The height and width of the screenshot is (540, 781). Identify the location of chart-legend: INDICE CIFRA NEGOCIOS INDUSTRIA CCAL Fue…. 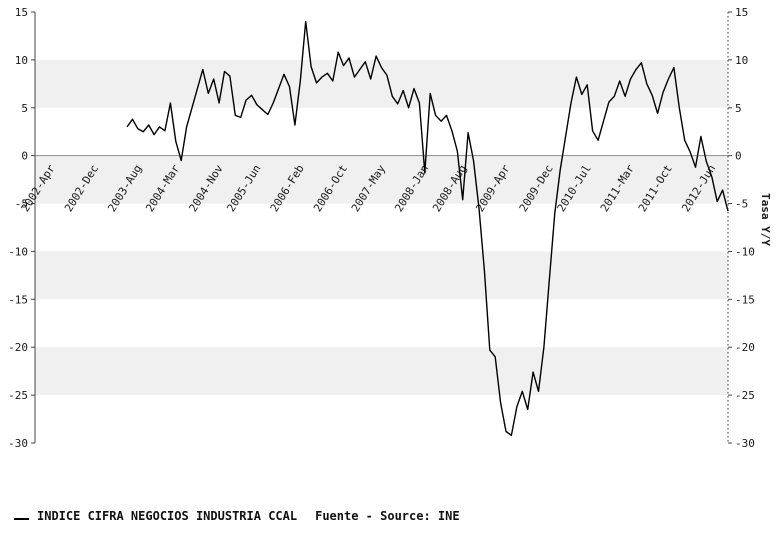
(237, 516).